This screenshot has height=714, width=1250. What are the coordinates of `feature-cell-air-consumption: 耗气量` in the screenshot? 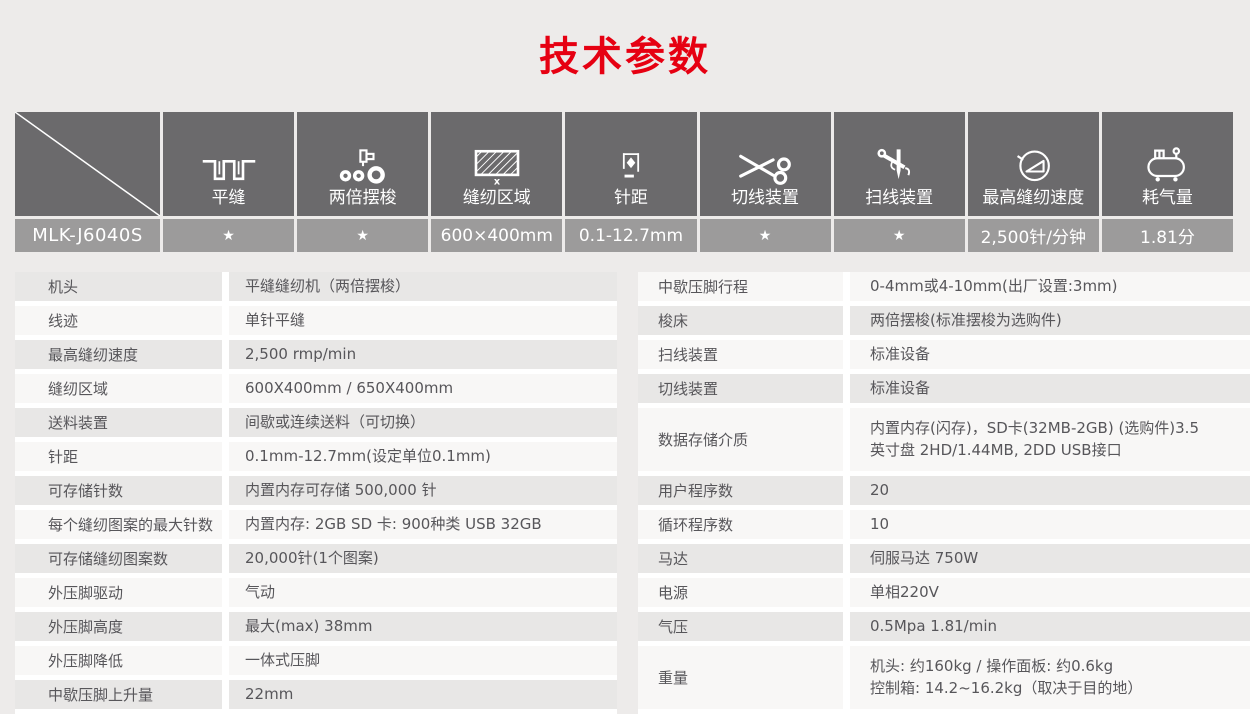 It's located at (1167, 164).